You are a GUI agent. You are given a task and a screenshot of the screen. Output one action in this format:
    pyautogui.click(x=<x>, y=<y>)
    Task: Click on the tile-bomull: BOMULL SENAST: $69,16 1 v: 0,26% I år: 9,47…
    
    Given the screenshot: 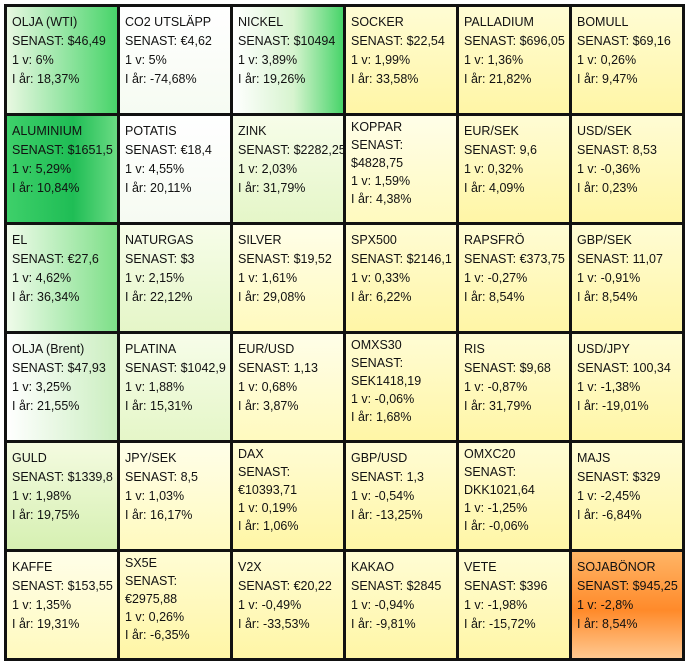 What is the action you would take?
    pyautogui.click(x=627, y=60)
    